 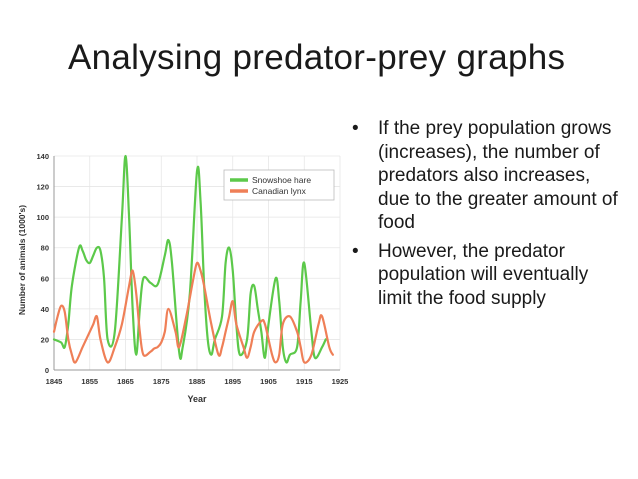 What do you see at coordinates (47, 370) in the screenshot?
I see `y-tick-label: 0` at bounding box center [47, 370].